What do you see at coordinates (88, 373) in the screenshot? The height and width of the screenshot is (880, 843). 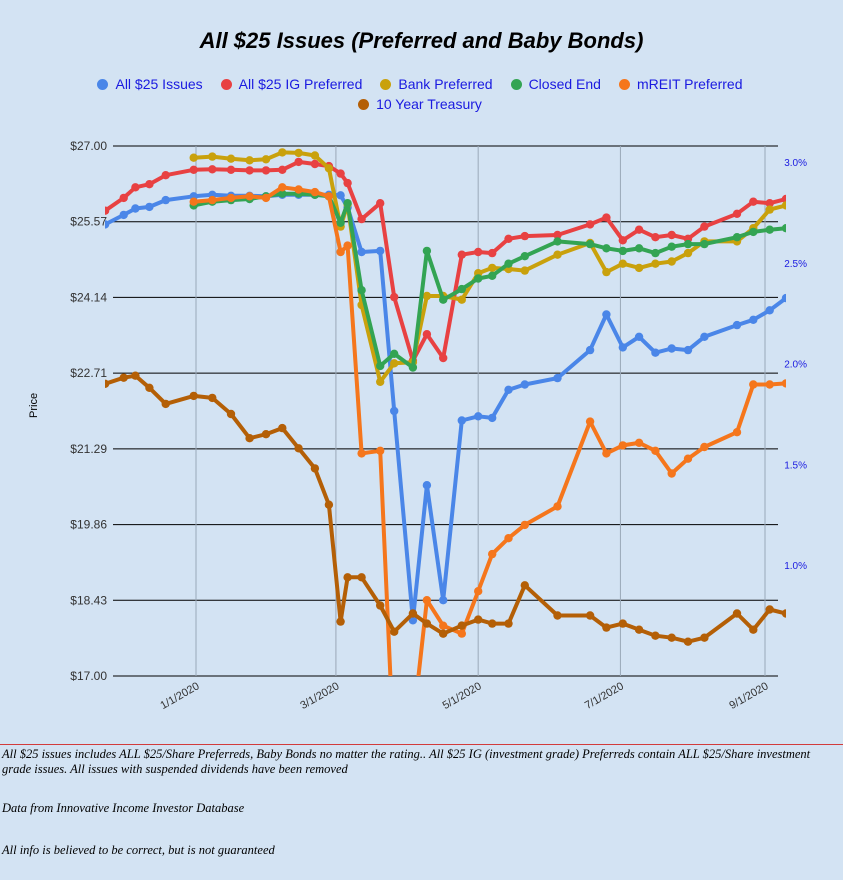 I see `y-tick-label: $22.71` at bounding box center [88, 373].